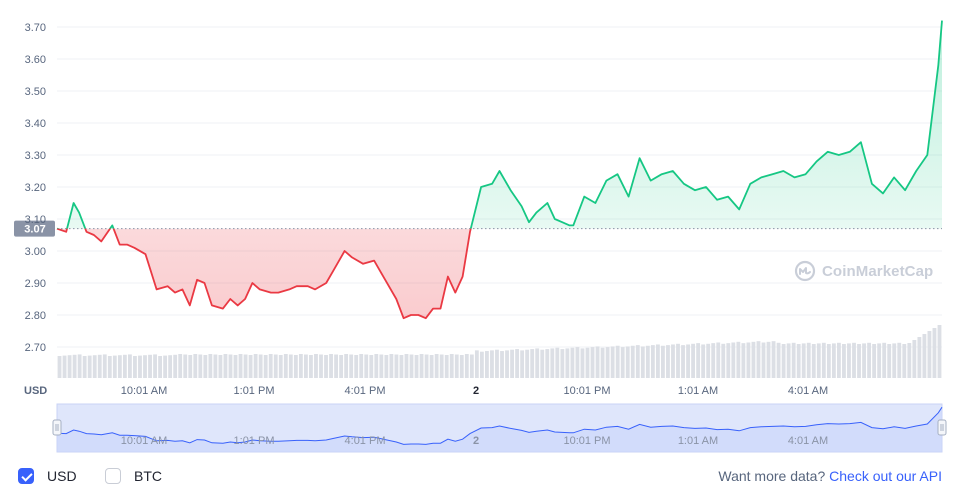 The width and height of the screenshot is (956, 497). Describe the element at coordinates (35, 60) in the screenshot. I see `y-tick-label: 3.60` at that location.